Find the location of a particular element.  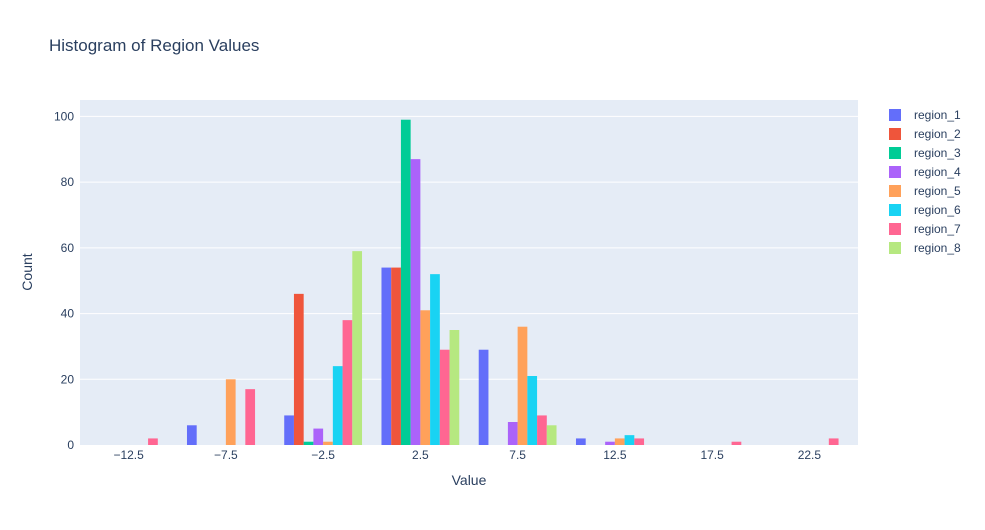

legend-item-region_1: region_1 is located at coordinates (925, 115).